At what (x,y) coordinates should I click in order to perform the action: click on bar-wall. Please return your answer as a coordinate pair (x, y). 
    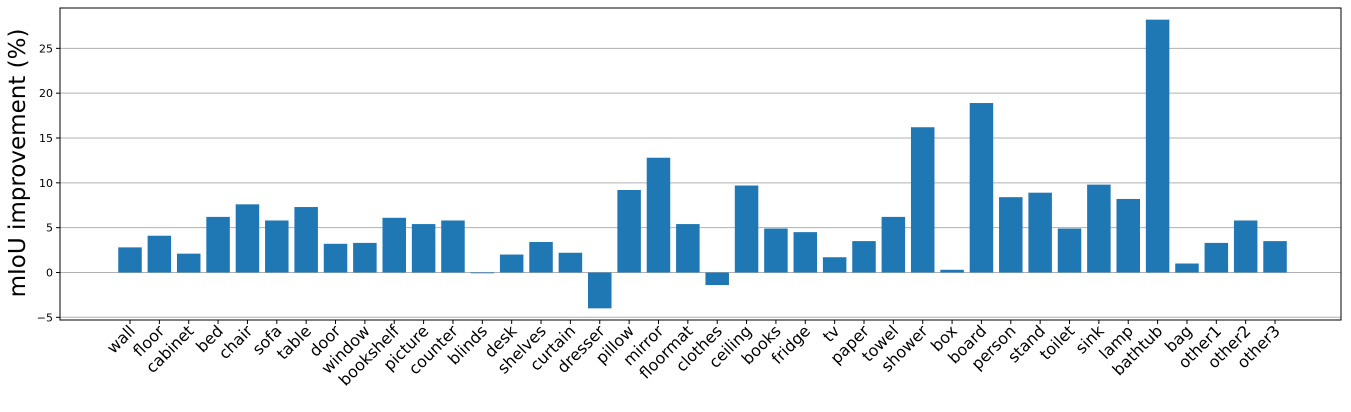
    Looking at the image, I should click on (130, 260).